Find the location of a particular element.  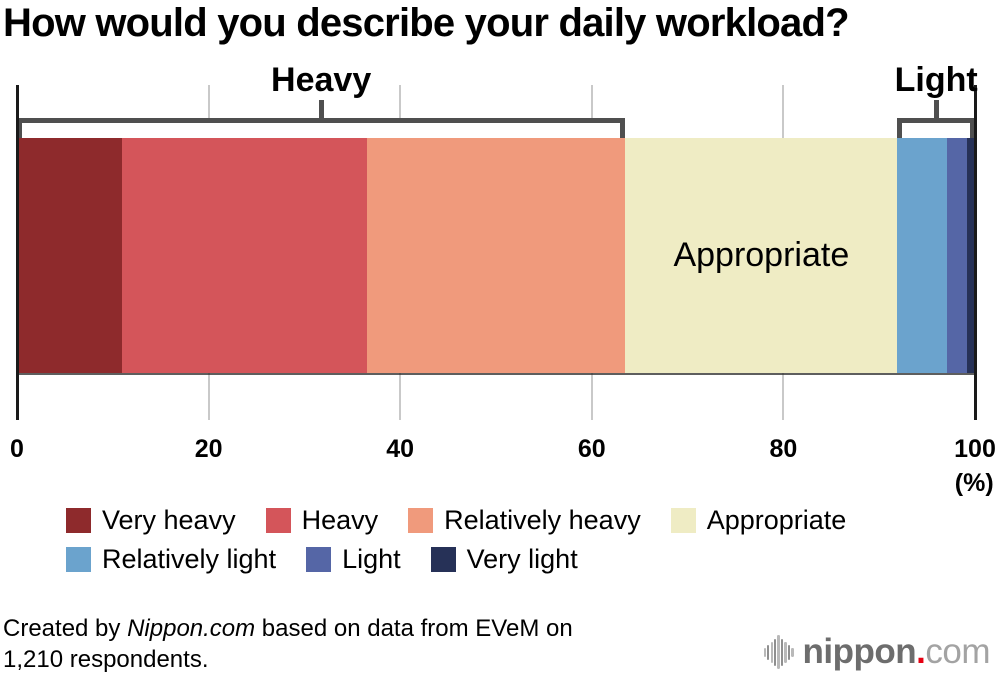

bar-segment-light is located at coordinates (957, 255).